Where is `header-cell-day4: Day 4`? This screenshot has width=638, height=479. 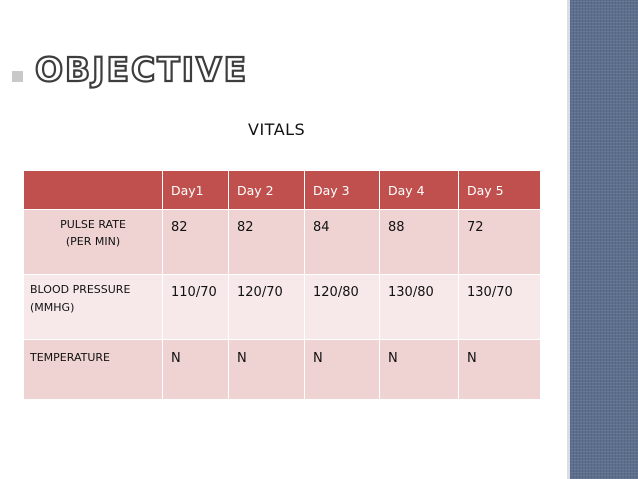 header-cell-day4: Day 4 is located at coordinates (419, 190).